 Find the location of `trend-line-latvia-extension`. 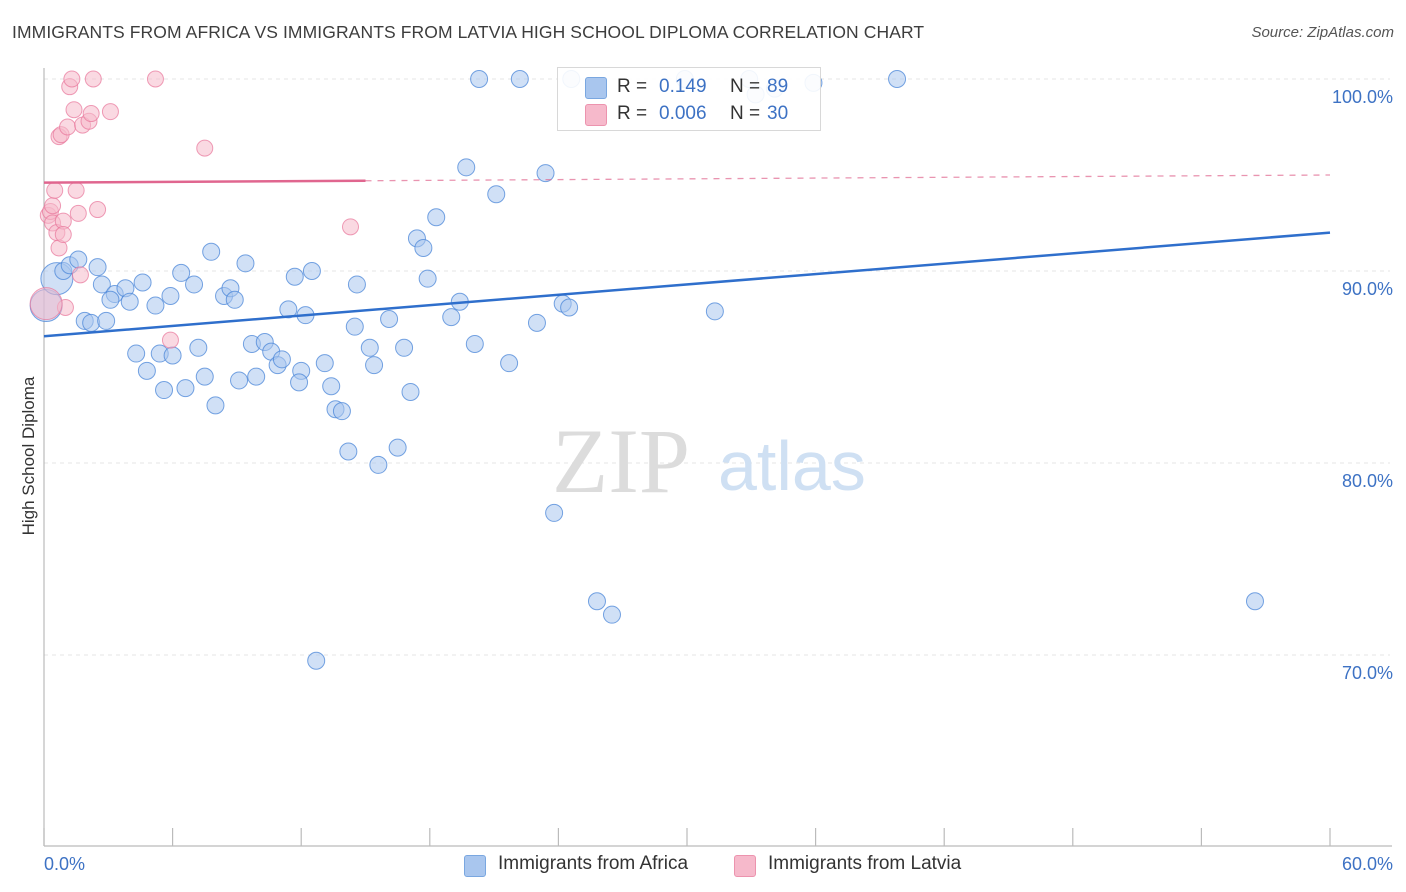

trend-line-latvia-extension is located at coordinates (848, 178).